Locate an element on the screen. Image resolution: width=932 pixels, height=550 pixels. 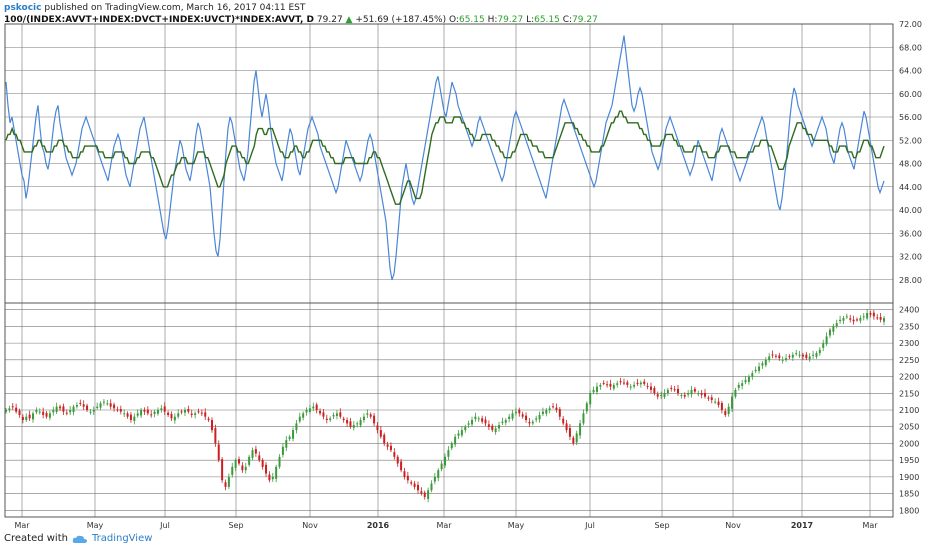
close-value: 79.27 is located at coordinates (585, 20).